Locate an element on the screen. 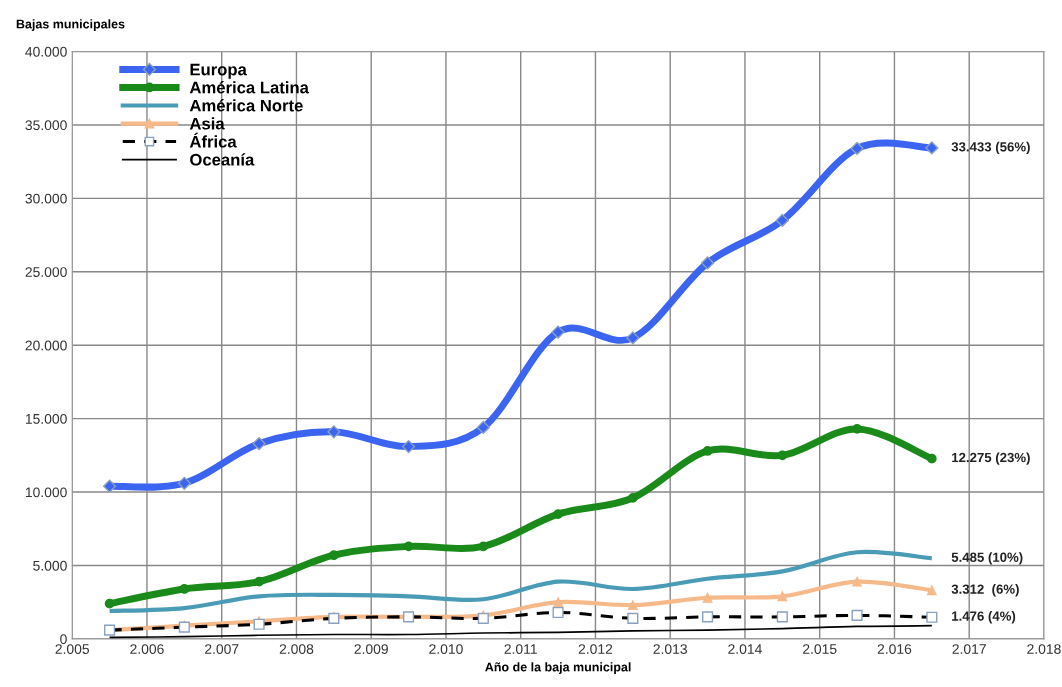 The image size is (1062, 687). x-tick-label: 2.015 is located at coordinates (820, 649).